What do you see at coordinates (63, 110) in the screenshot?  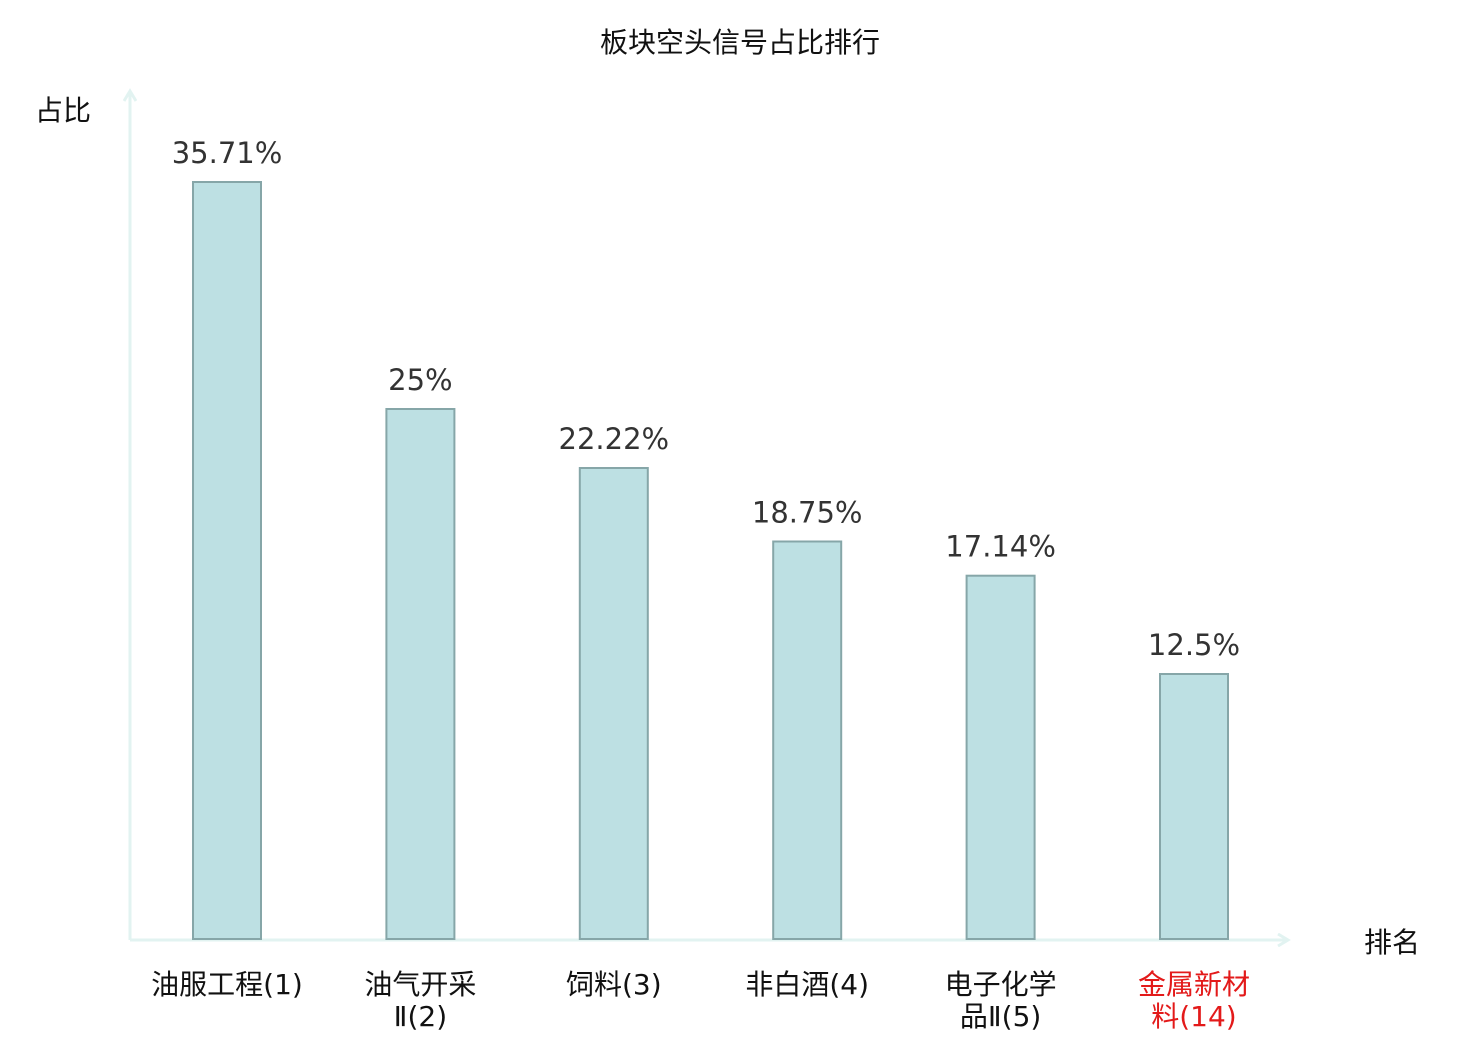 I see `y-axis-label: 占比` at bounding box center [63, 110].